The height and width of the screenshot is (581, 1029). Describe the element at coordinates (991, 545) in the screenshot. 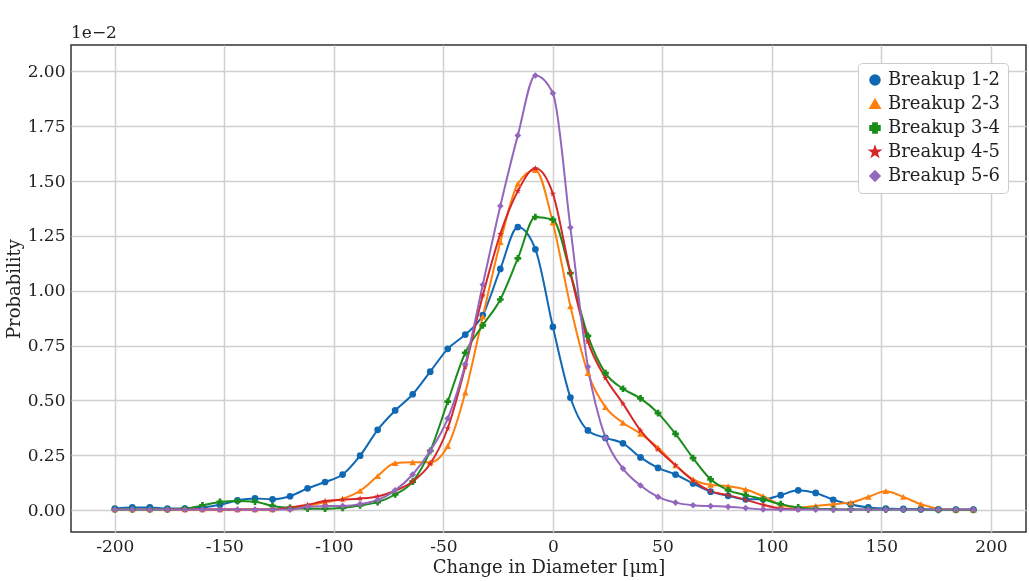

I see `x-tick-label: 200` at that location.